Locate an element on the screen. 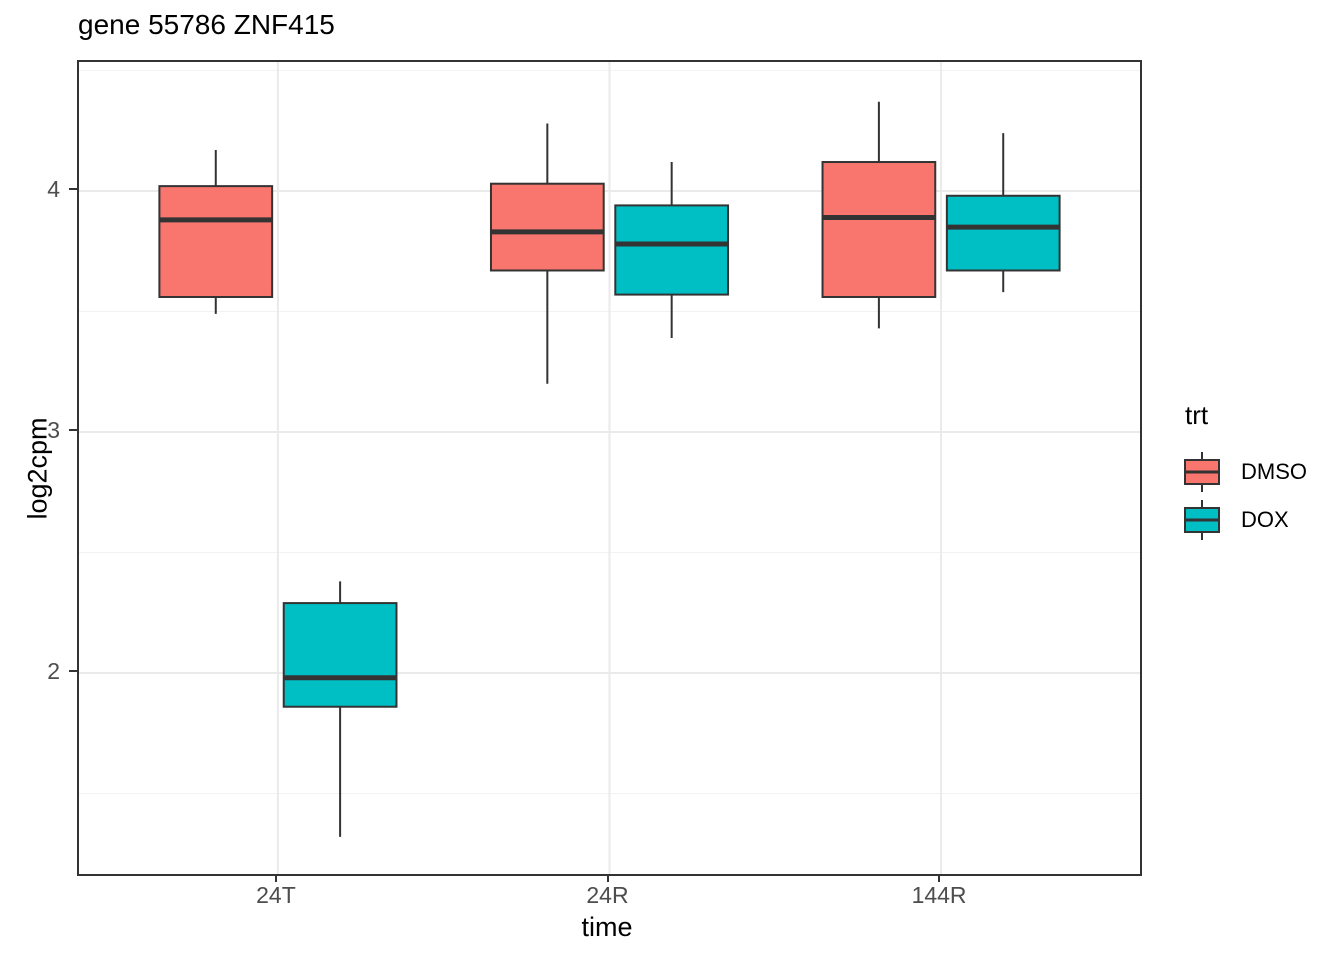  box-dmso-24r is located at coordinates (547, 227).